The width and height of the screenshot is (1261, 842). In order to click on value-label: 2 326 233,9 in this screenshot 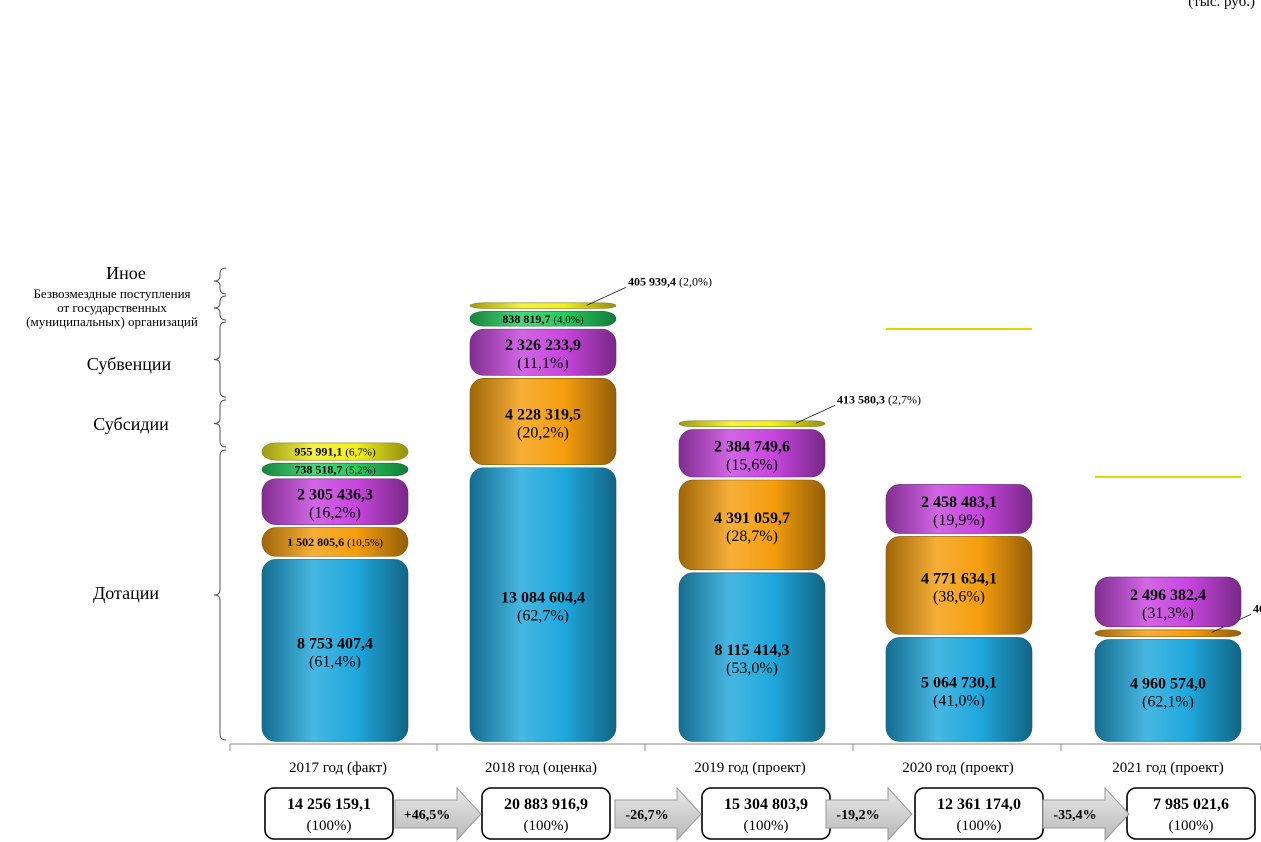, I will do `click(543, 345)`.